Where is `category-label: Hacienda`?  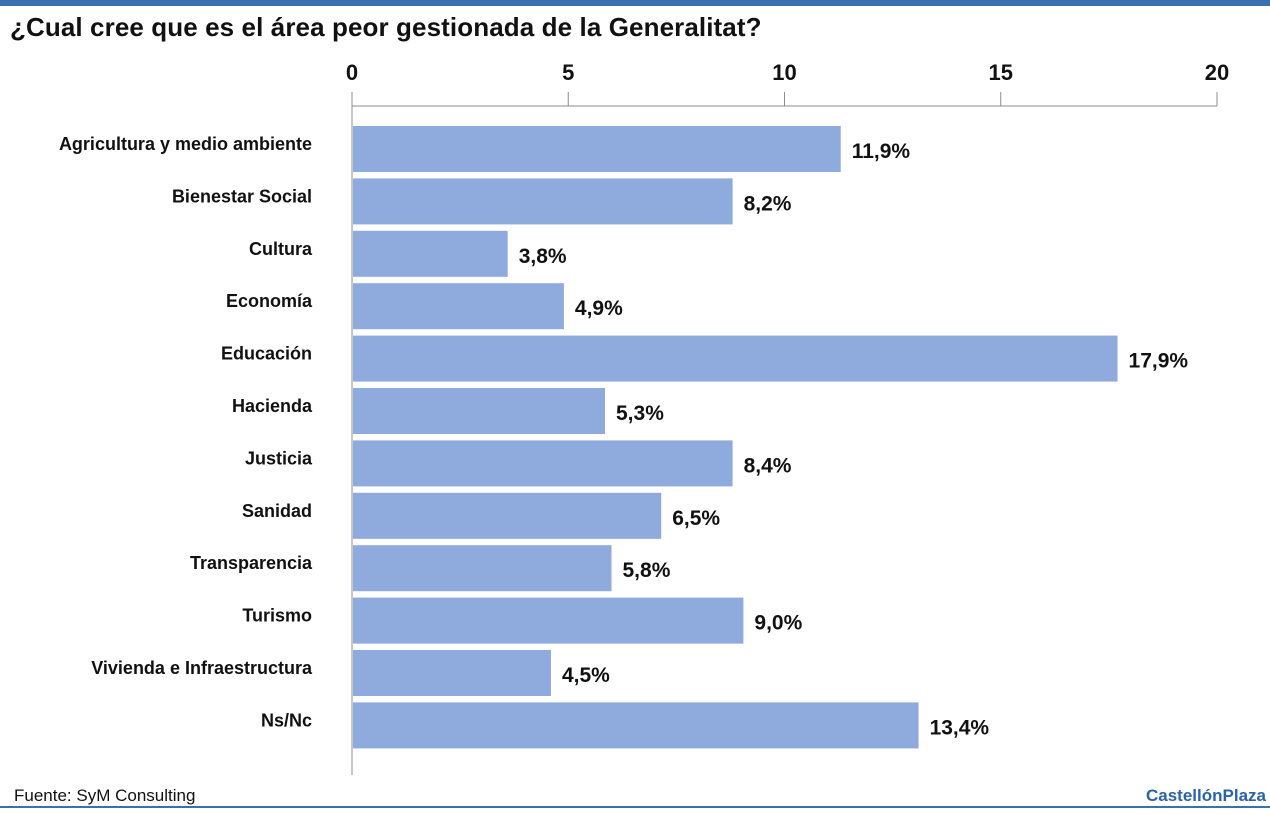 category-label: Hacienda is located at coordinates (272, 406).